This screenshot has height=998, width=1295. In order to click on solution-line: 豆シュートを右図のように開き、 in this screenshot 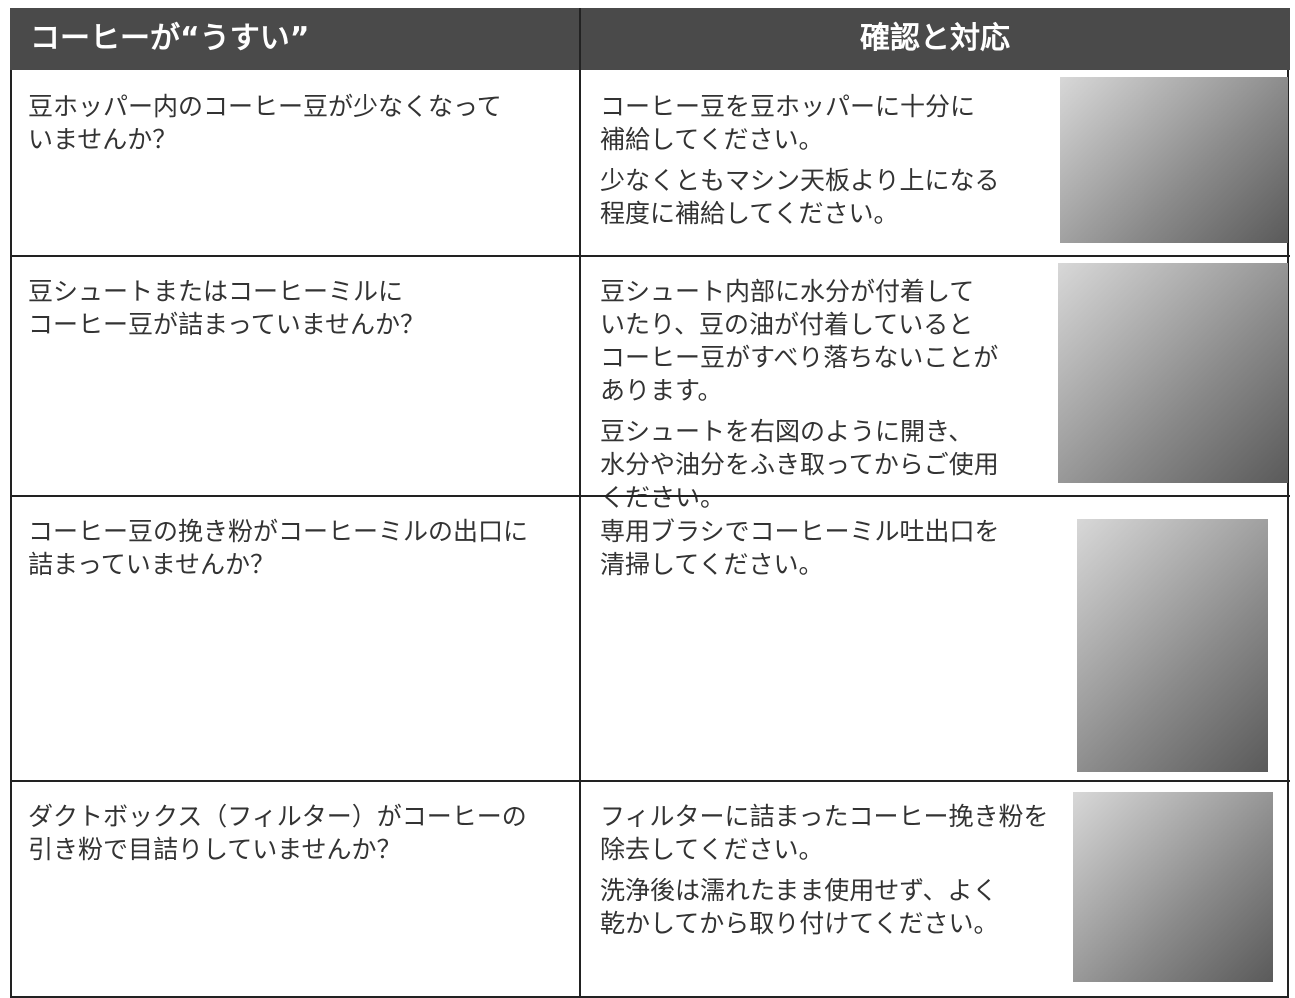, I will do `click(787, 431)`.